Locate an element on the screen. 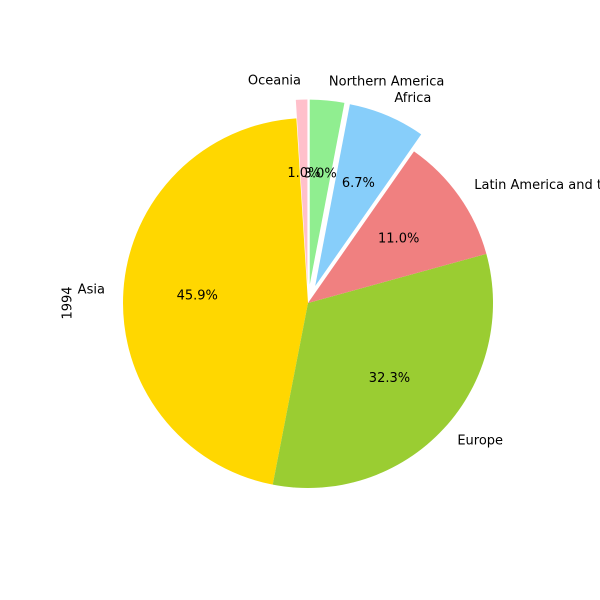 The width and height of the screenshot is (600, 600). slice-label-oceania: Oceania is located at coordinates (274, 81).